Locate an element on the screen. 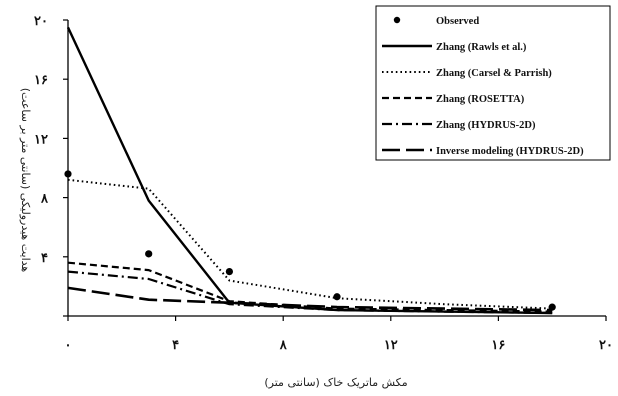 This screenshot has width=618, height=396. x-tick-label: ۱۶ is located at coordinates (498, 344).